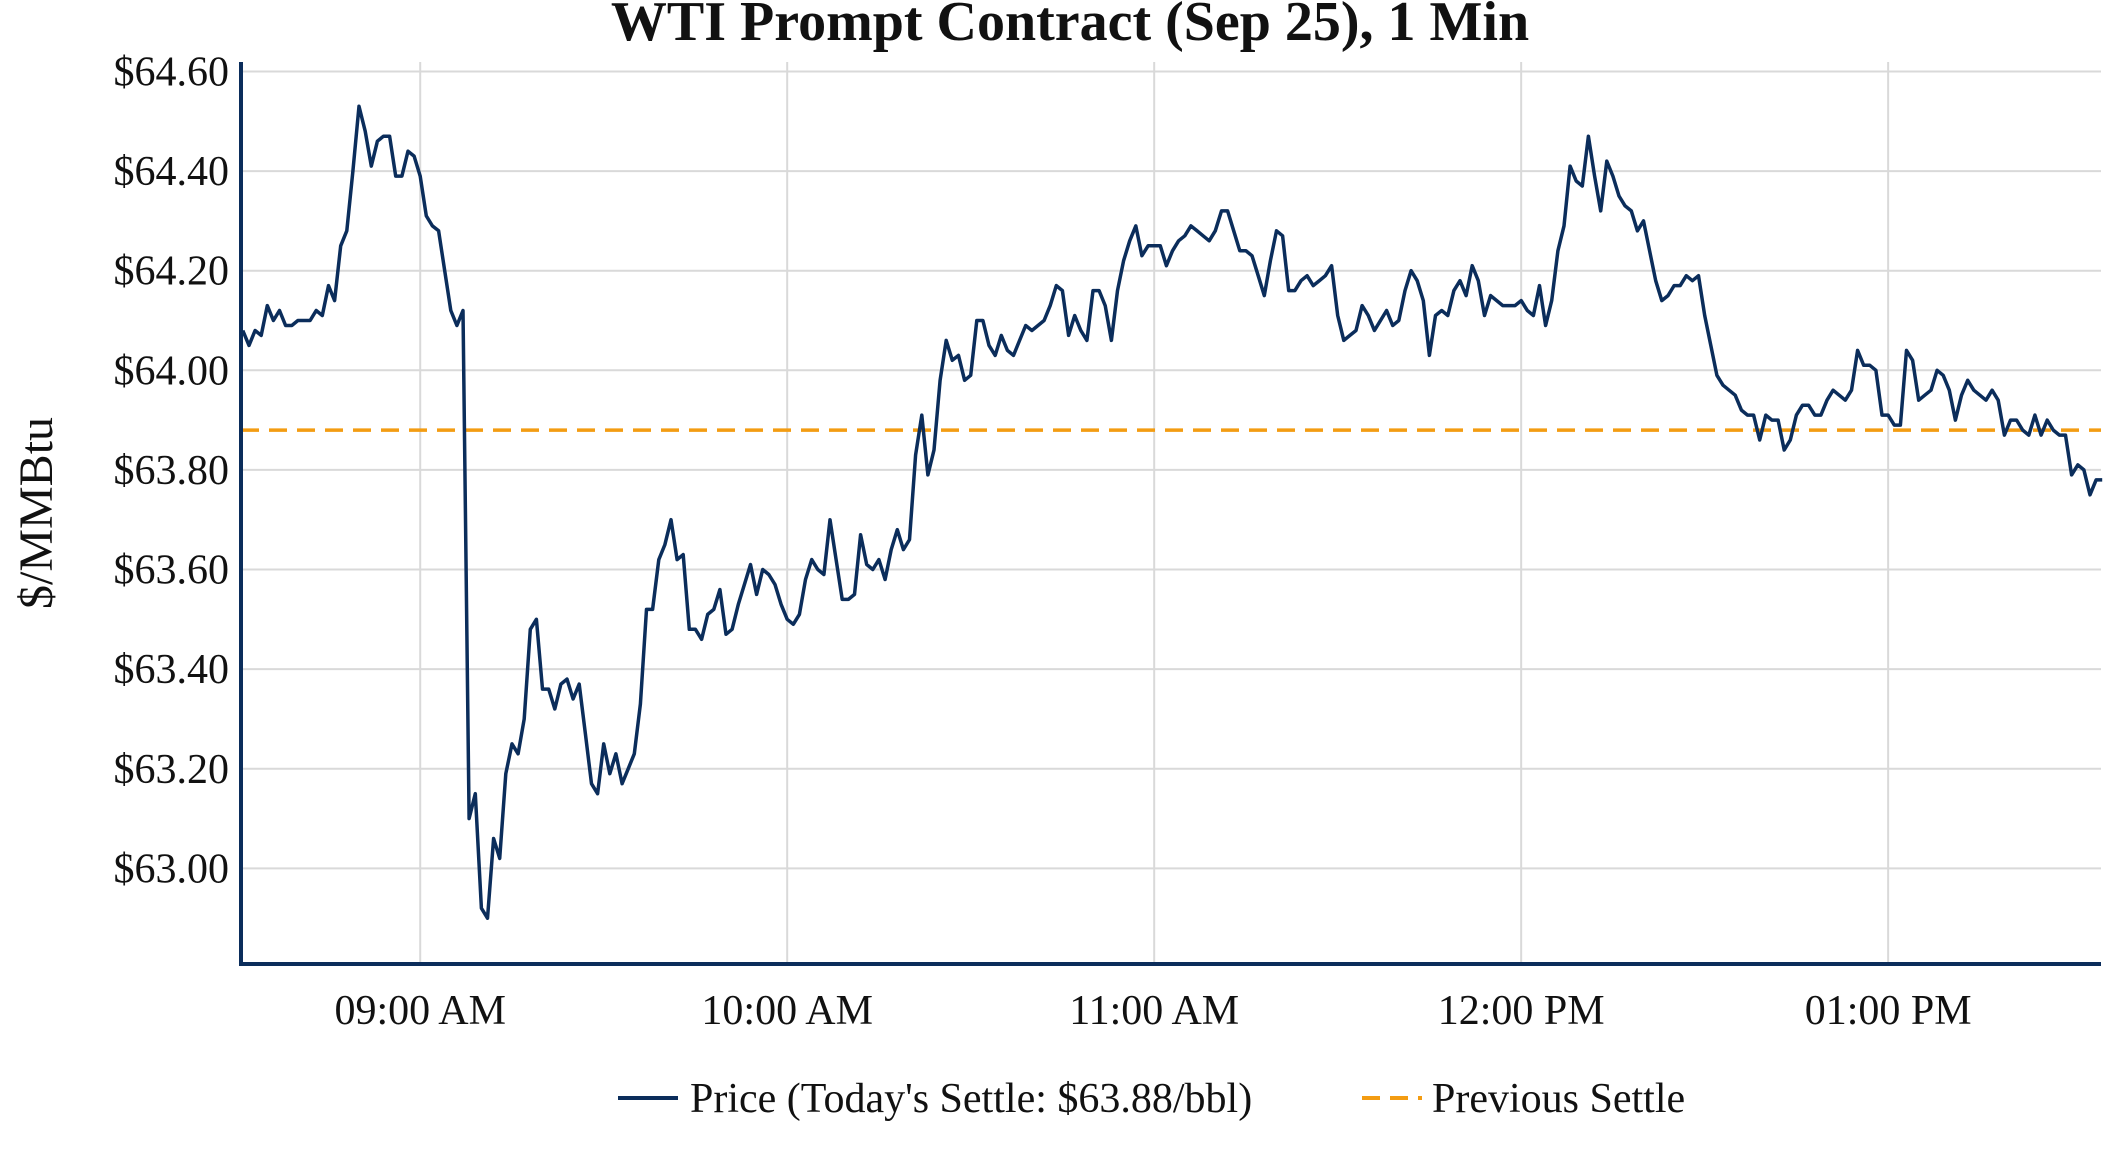 Image resolution: width=2112 pixels, height=1157 pixels. What do you see at coordinates (1888, 1011) in the screenshot?
I see `x-tick-label: 01:00 PM` at bounding box center [1888, 1011].